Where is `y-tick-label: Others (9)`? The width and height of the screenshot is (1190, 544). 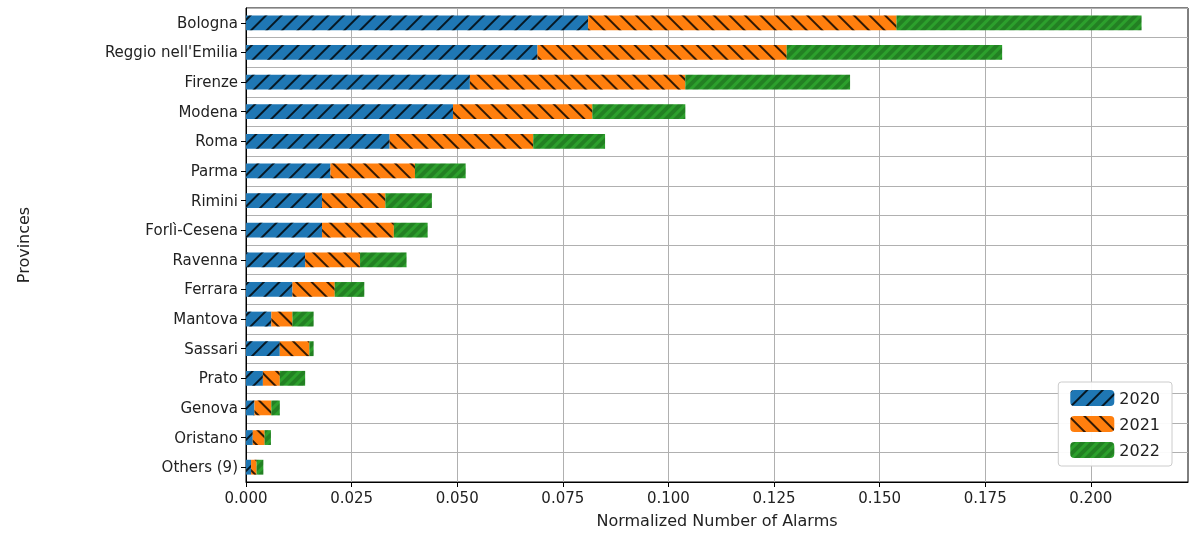 y-tick-label: Others (9) is located at coordinates (199, 467).